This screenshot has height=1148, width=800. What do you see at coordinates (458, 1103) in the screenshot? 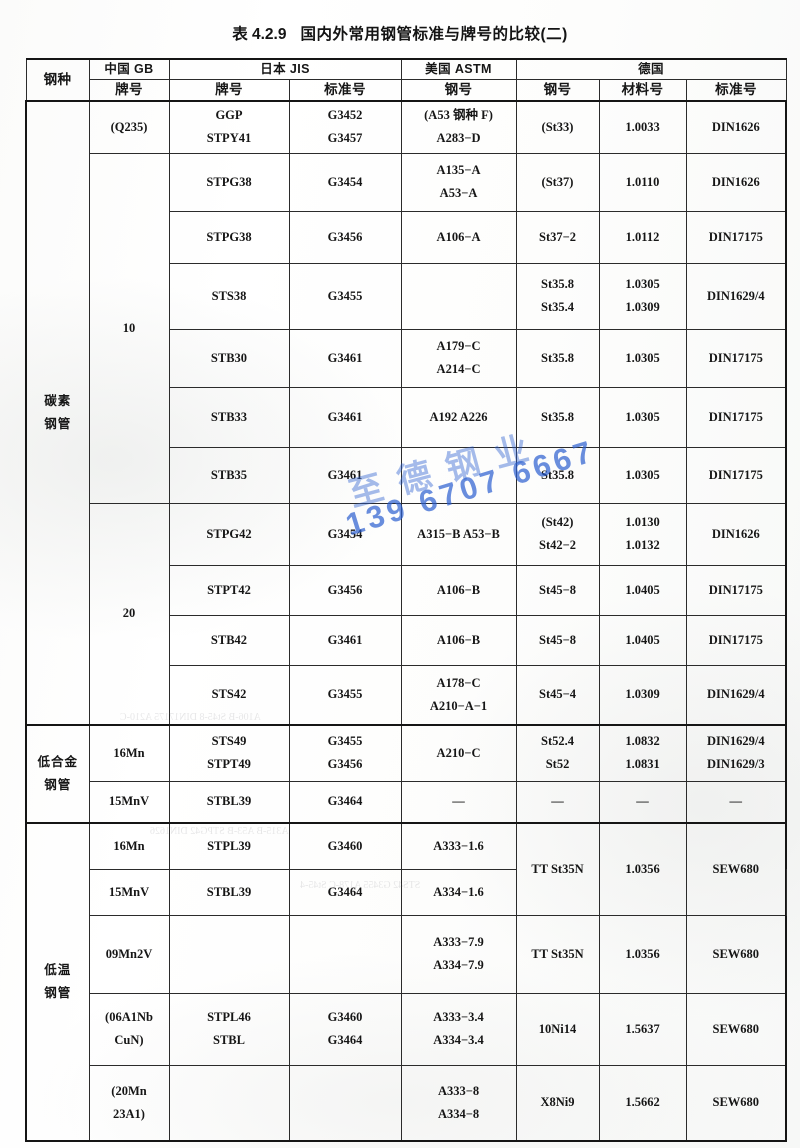
I see `astm-grade-cell: A333−8 A334−8` at bounding box center [458, 1103].